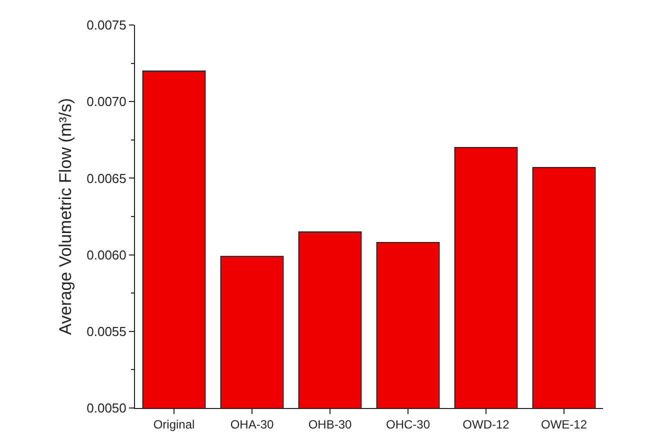  What do you see at coordinates (252, 424) in the screenshot?
I see `x-tick-label: OHA-30` at bounding box center [252, 424].